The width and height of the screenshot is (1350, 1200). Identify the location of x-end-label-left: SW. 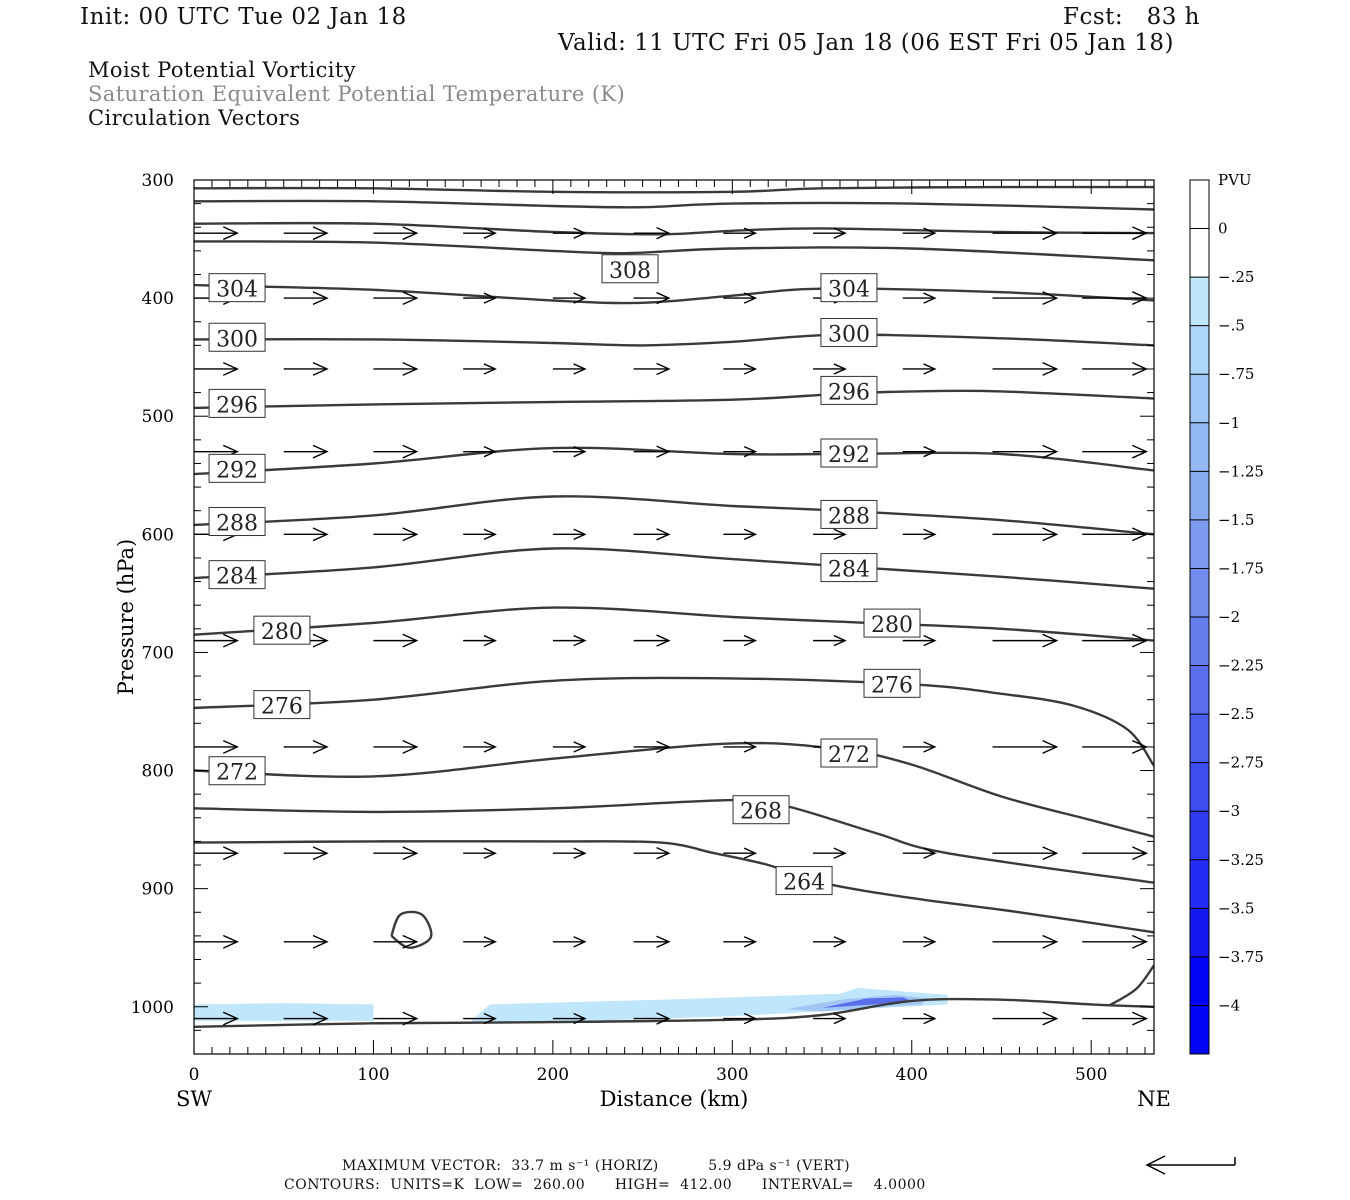
(194, 1099).